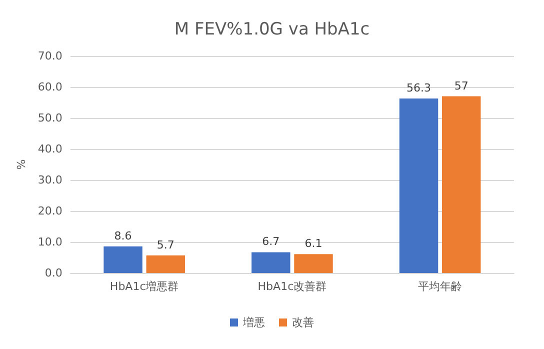  What do you see at coordinates (50, 118) in the screenshot?
I see `y-tick-label: 50.0` at bounding box center [50, 118].